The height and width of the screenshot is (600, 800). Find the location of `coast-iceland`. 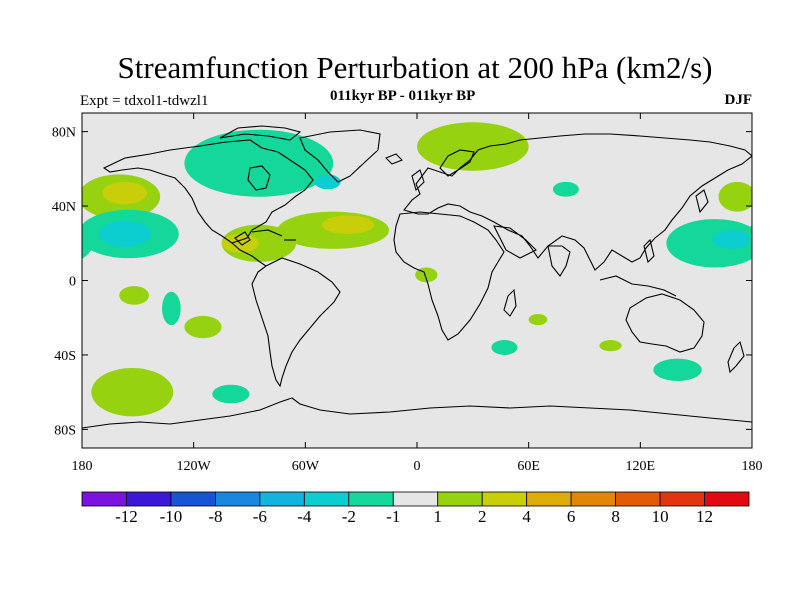

coast-iceland is located at coordinates (394, 159).